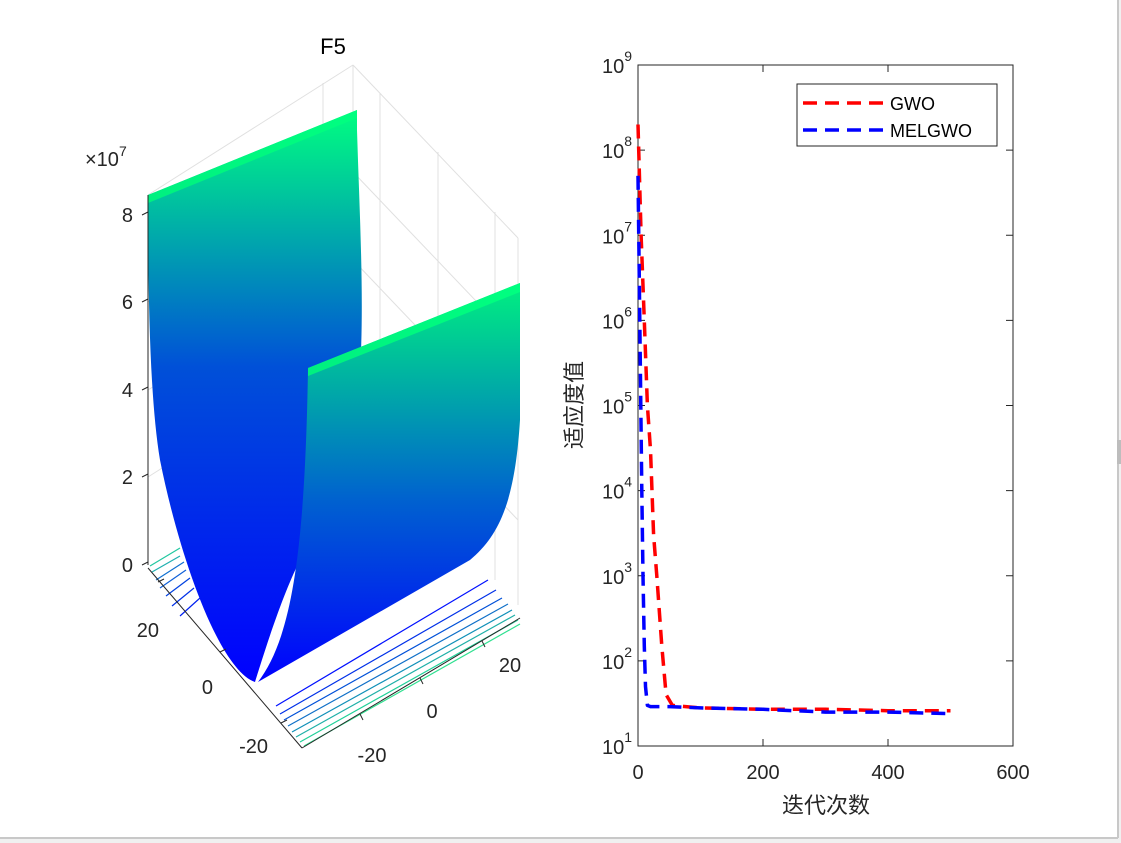 The image size is (1121, 843). I want to click on x-axis-line, so click(225, 658).